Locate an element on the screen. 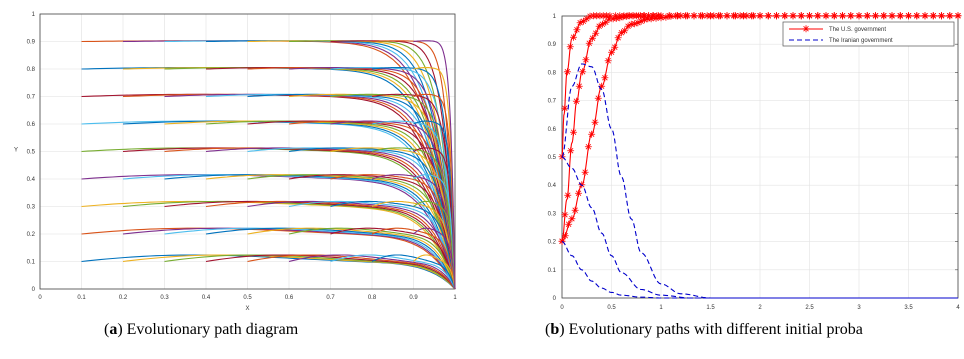 The width and height of the screenshot is (964, 359). y-axis-label-a: Y is located at coordinates (16, 151).